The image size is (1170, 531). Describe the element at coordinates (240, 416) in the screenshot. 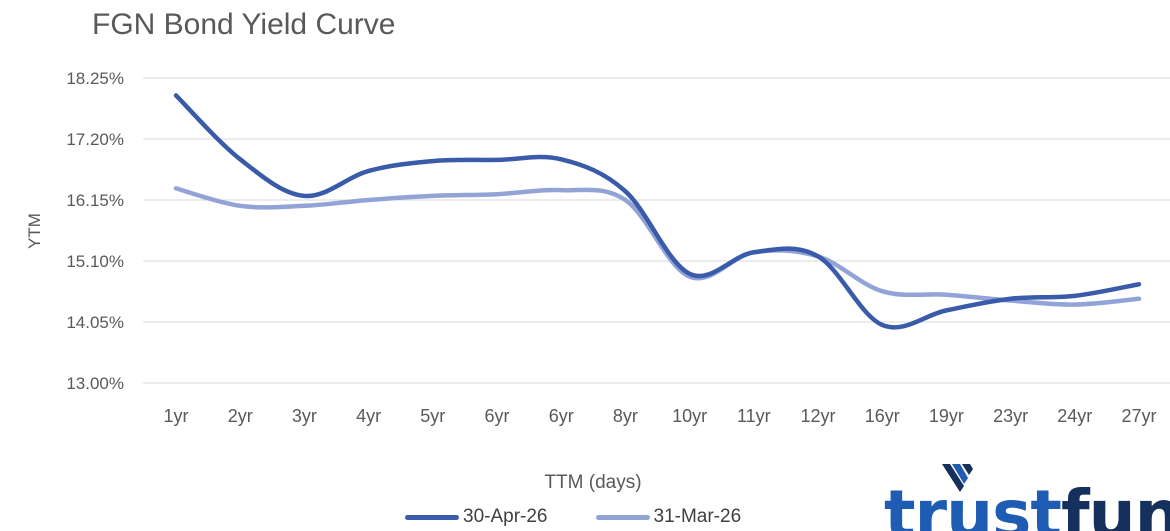

I see `x-tick-label: 2yr` at that location.